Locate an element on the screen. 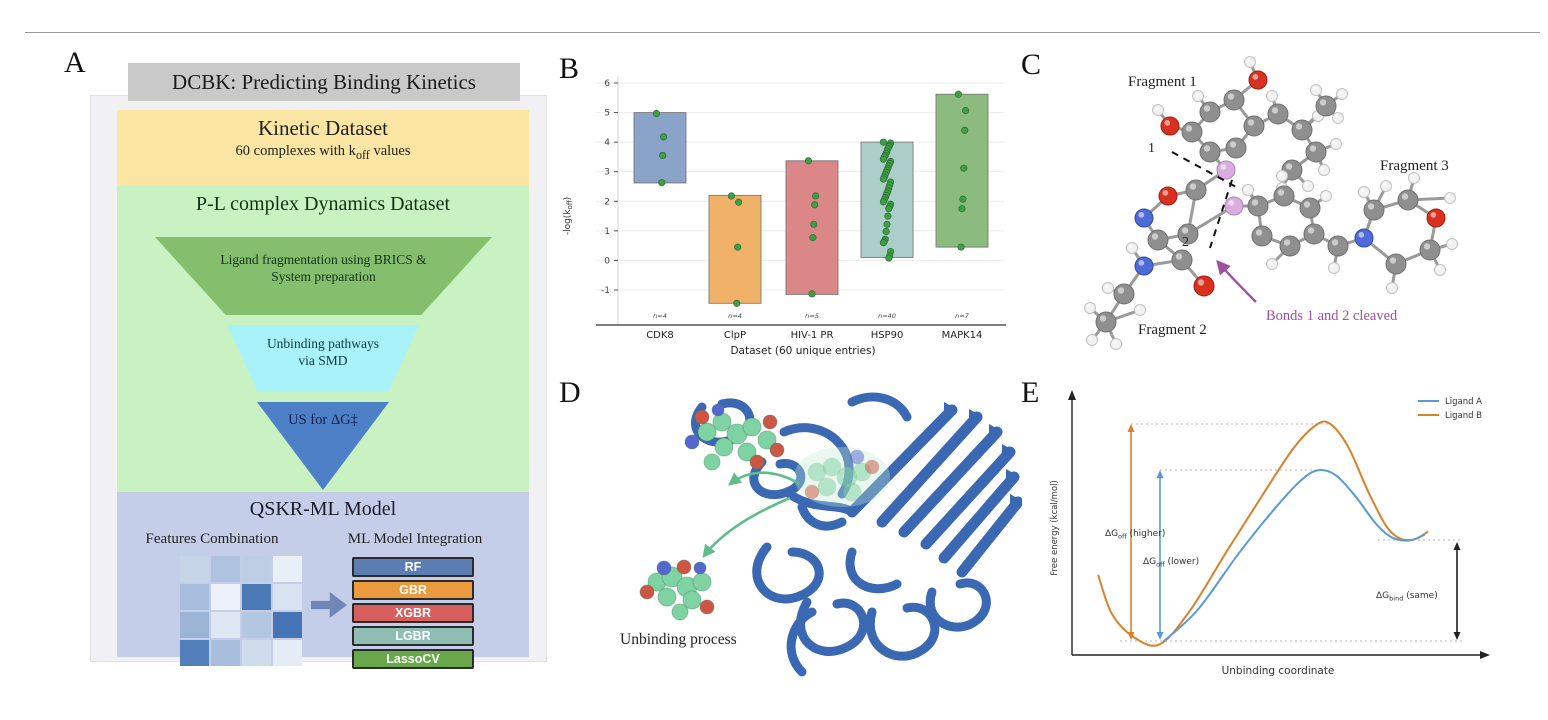 The height and width of the screenshot is (720, 1548). x-axis-title: Dataset (60 unique entries) is located at coordinates (802, 351).